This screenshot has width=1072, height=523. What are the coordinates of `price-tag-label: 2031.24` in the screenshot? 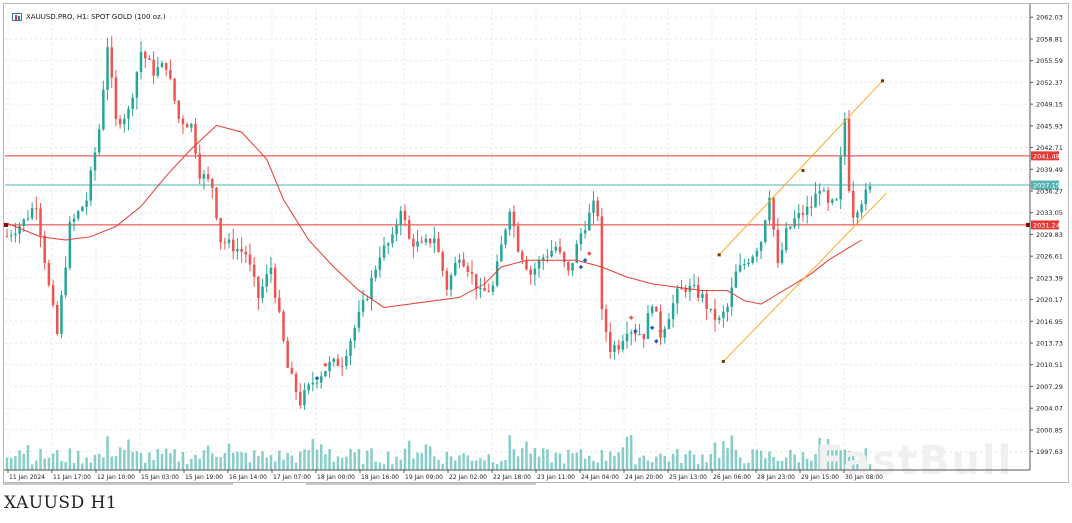 It's located at (1046, 225).